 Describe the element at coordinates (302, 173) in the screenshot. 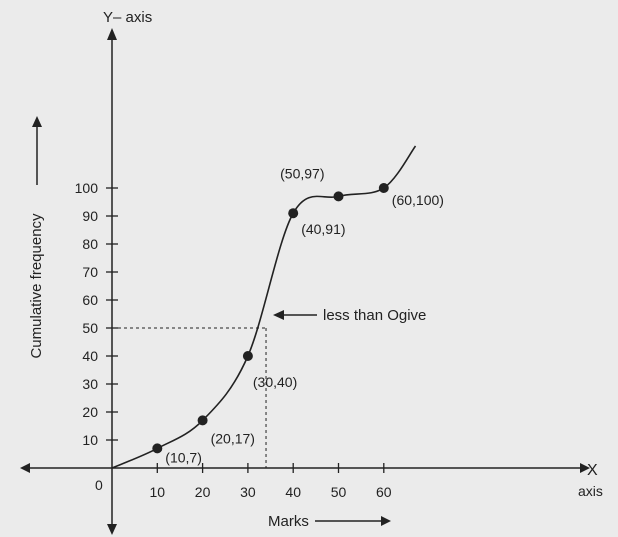

I see `point-label: (50,97)` at that location.